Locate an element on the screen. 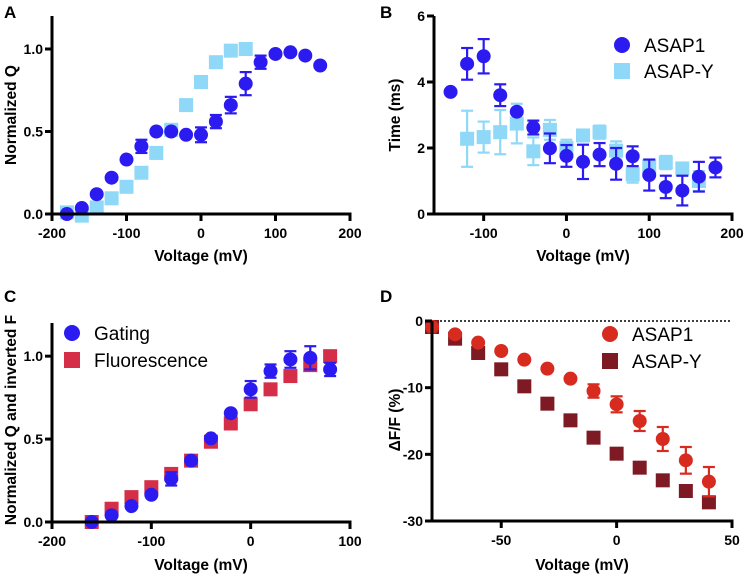 Image resolution: width=747 pixels, height=583 pixels. series-gating is located at coordinates (211, 437).